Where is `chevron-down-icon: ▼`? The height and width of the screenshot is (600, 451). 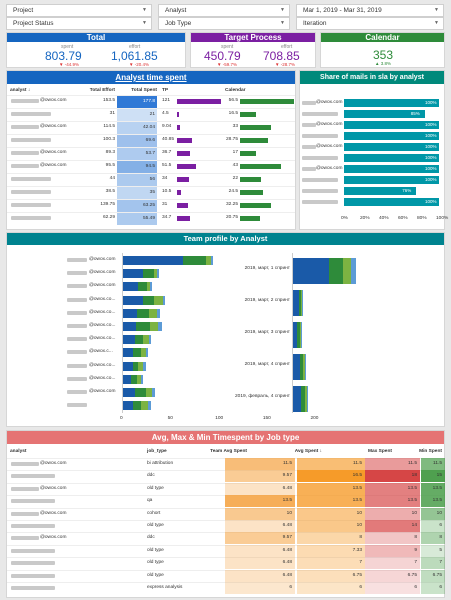
chevron-down-icon: ▼ is located at coordinates (436, 23).